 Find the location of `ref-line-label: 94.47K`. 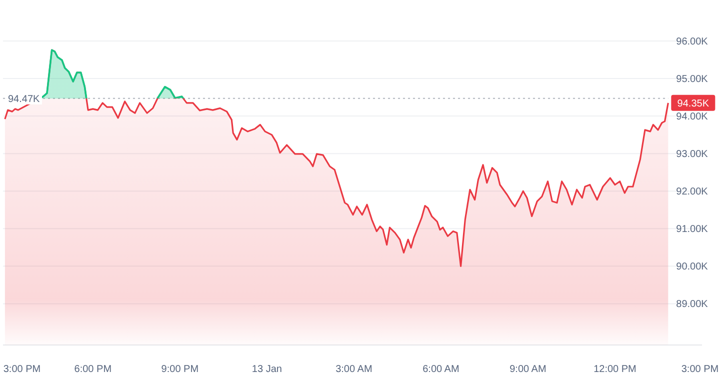

ref-line-label: 94.47K is located at coordinates (24, 99).